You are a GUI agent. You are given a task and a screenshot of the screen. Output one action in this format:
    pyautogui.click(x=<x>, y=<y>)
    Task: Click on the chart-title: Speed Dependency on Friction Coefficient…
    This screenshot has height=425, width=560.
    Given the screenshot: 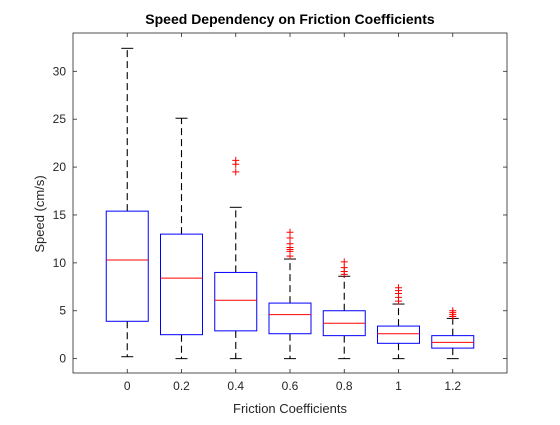 What is the action you would take?
    pyautogui.click(x=290, y=19)
    